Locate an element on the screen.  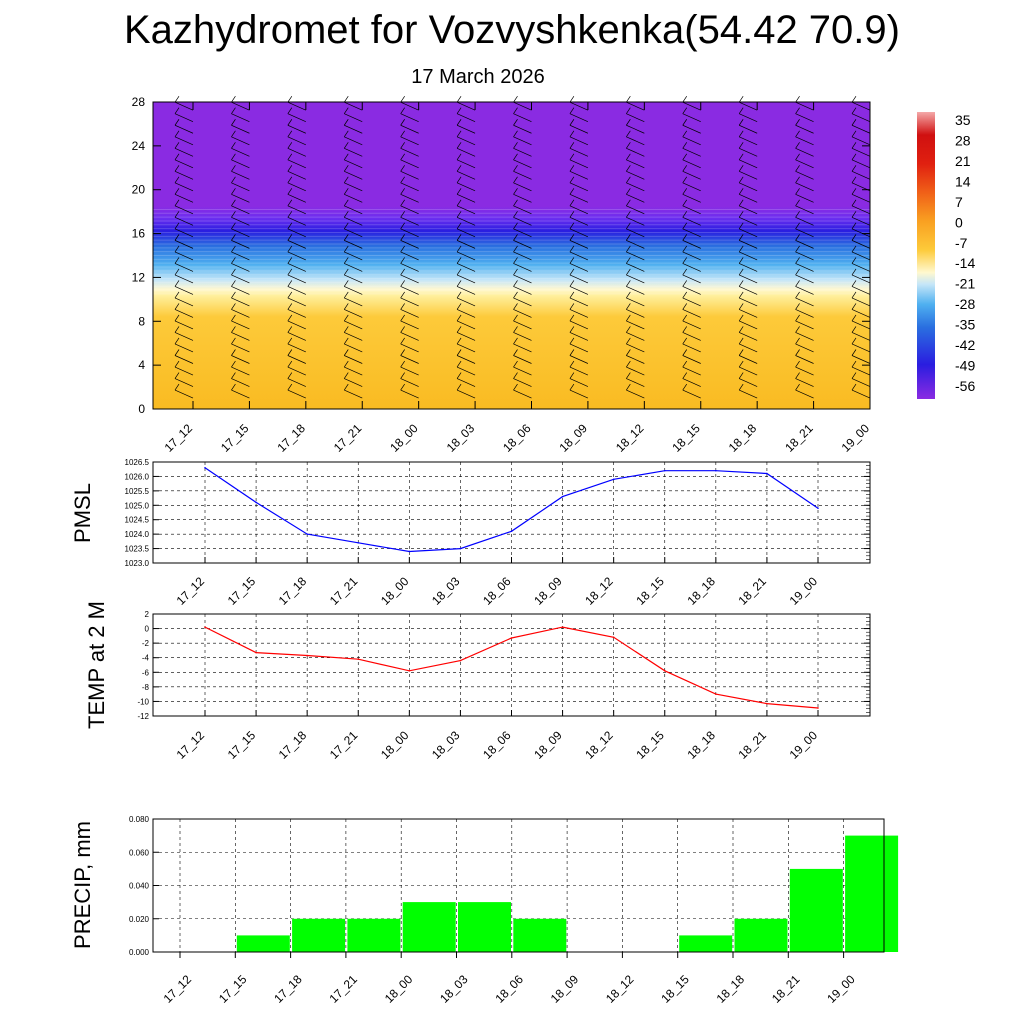
x-tick-label: 18_09 is located at coordinates (565, 989).